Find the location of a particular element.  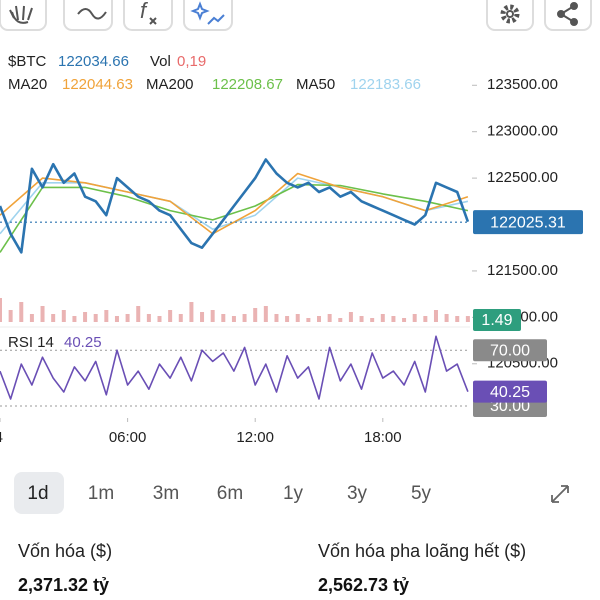

toolbar: f is located at coordinates (296, 15).